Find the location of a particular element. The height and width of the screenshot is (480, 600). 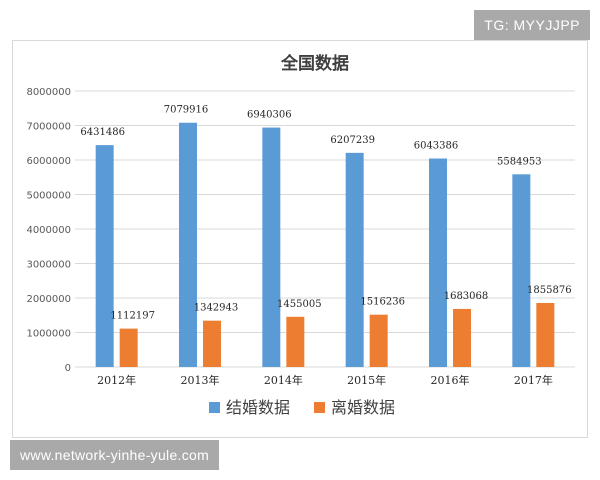

y-tick-label: 3000000 is located at coordinates (48, 265).